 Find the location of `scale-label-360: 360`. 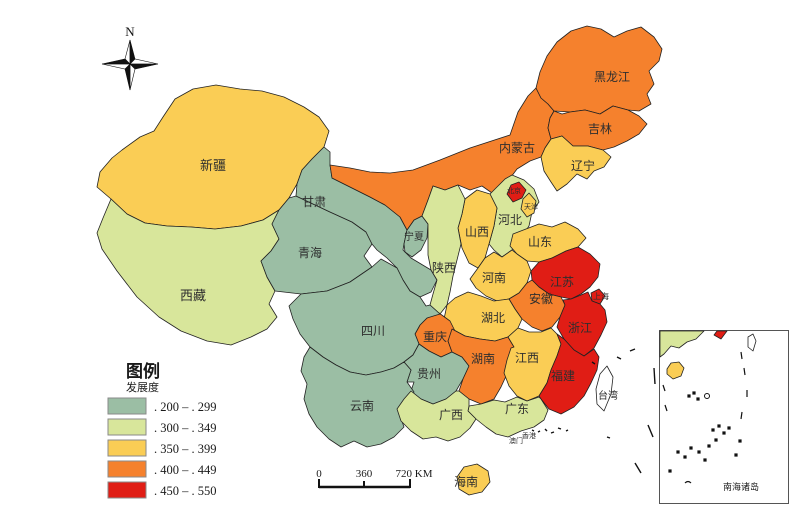

scale-label-360: 360 is located at coordinates (364, 474).